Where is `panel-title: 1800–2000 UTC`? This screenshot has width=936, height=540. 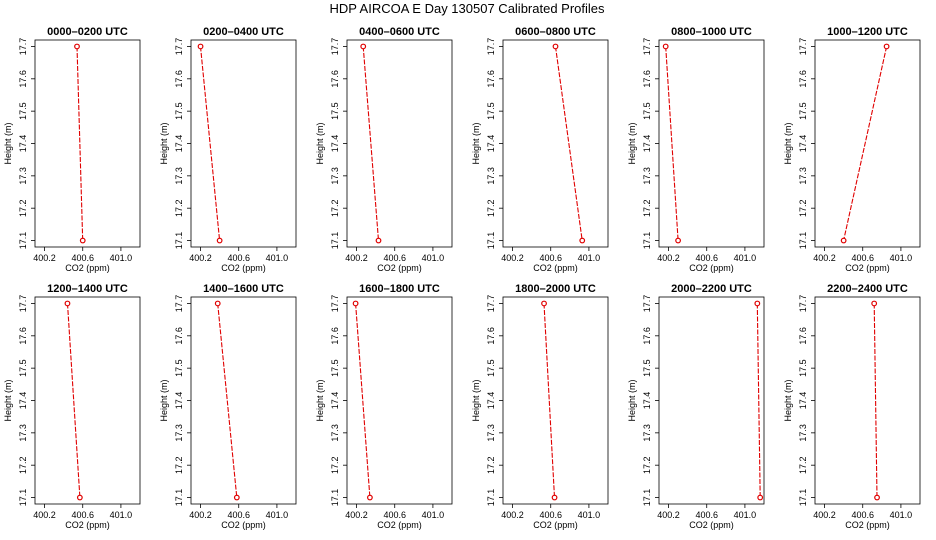 panel-title: 1800–2000 UTC is located at coordinates (555, 289).